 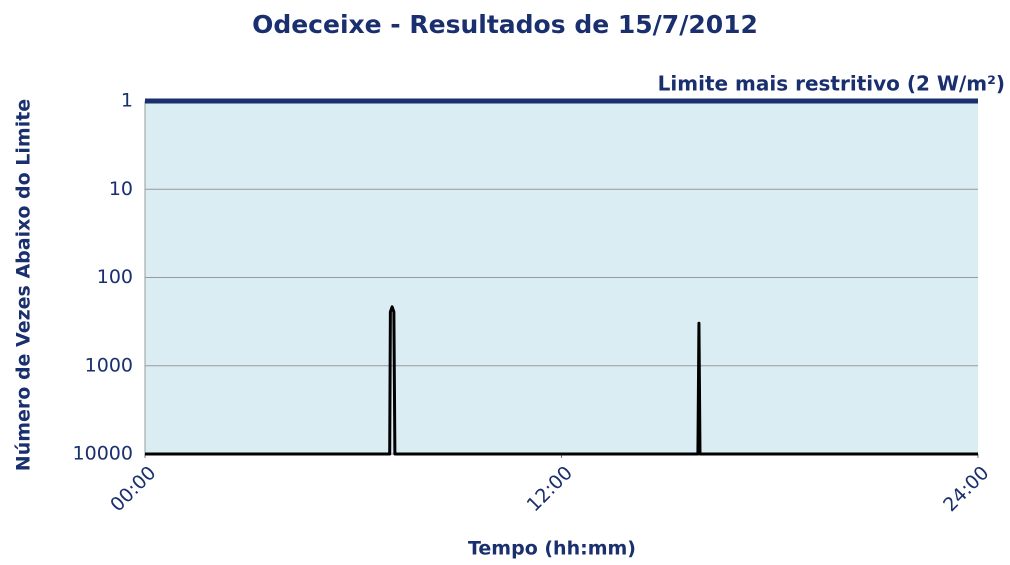 I want to click on y-axis-label: Número de Vezes Abaixo do Limite, so click(x=24, y=285).